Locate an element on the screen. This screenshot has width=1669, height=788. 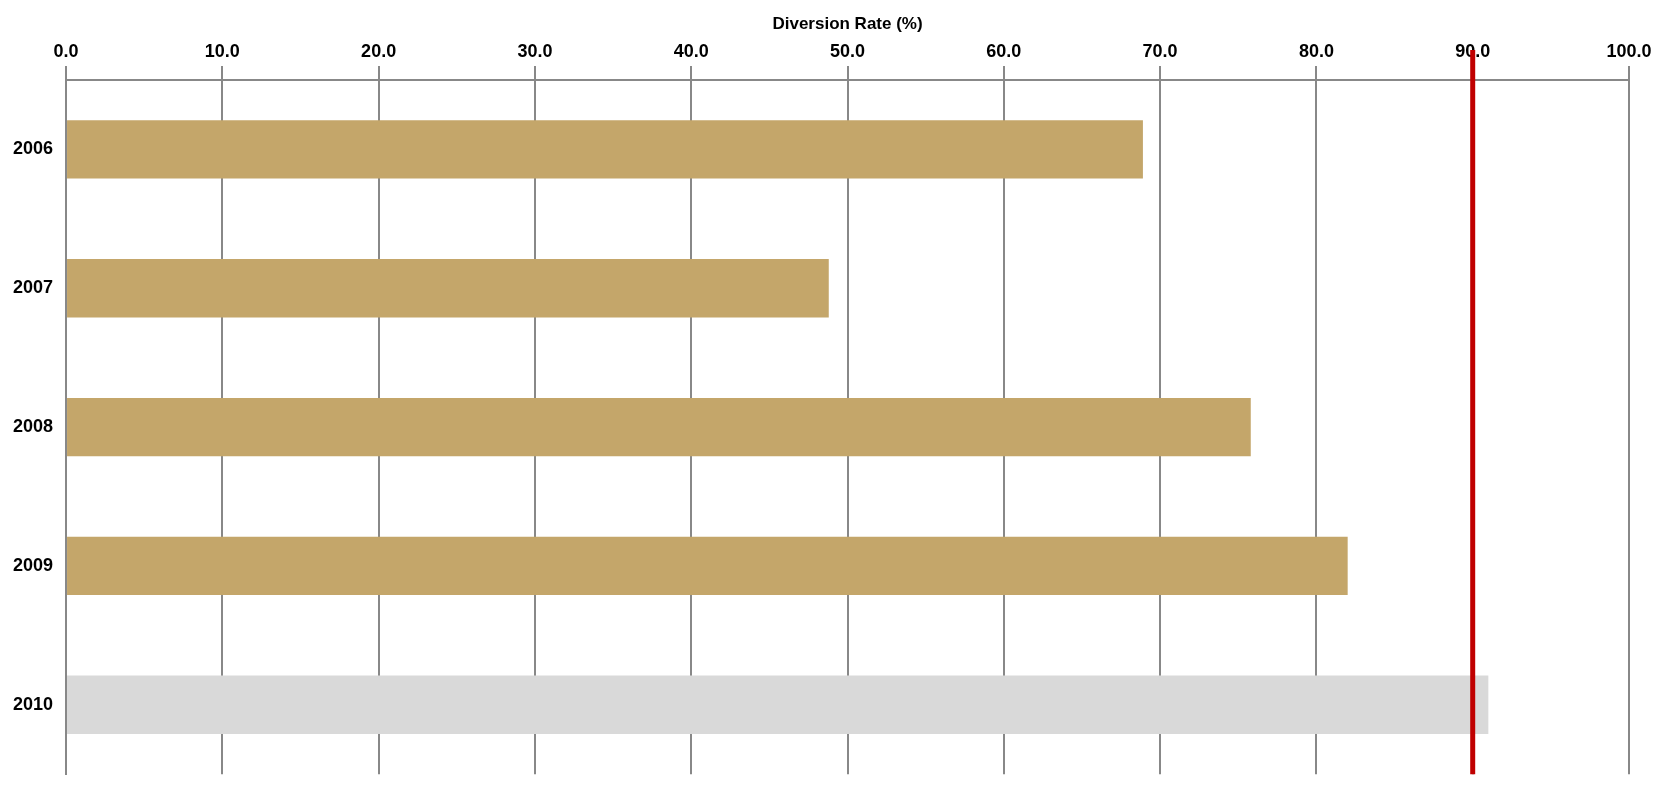
x-tick-label: 30.0 is located at coordinates (535, 51).